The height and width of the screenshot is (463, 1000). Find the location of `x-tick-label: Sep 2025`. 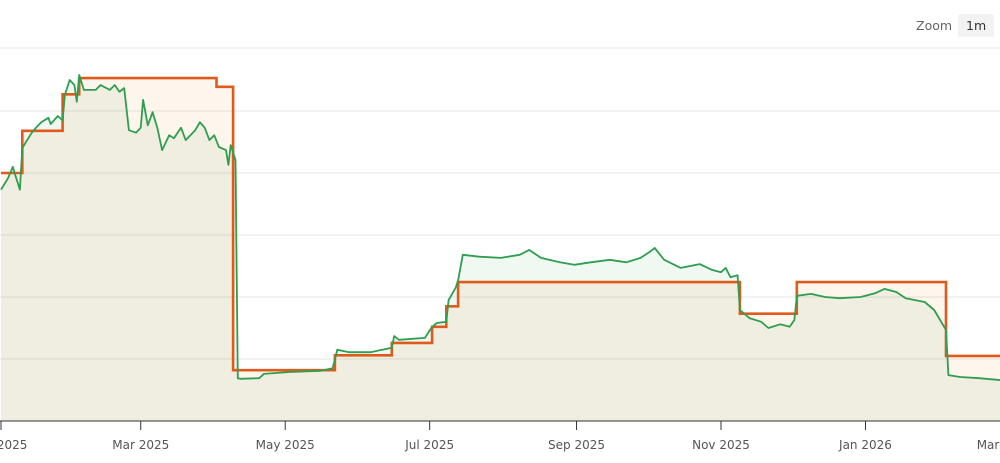

x-tick-label: Sep 2025 is located at coordinates (576, 445).